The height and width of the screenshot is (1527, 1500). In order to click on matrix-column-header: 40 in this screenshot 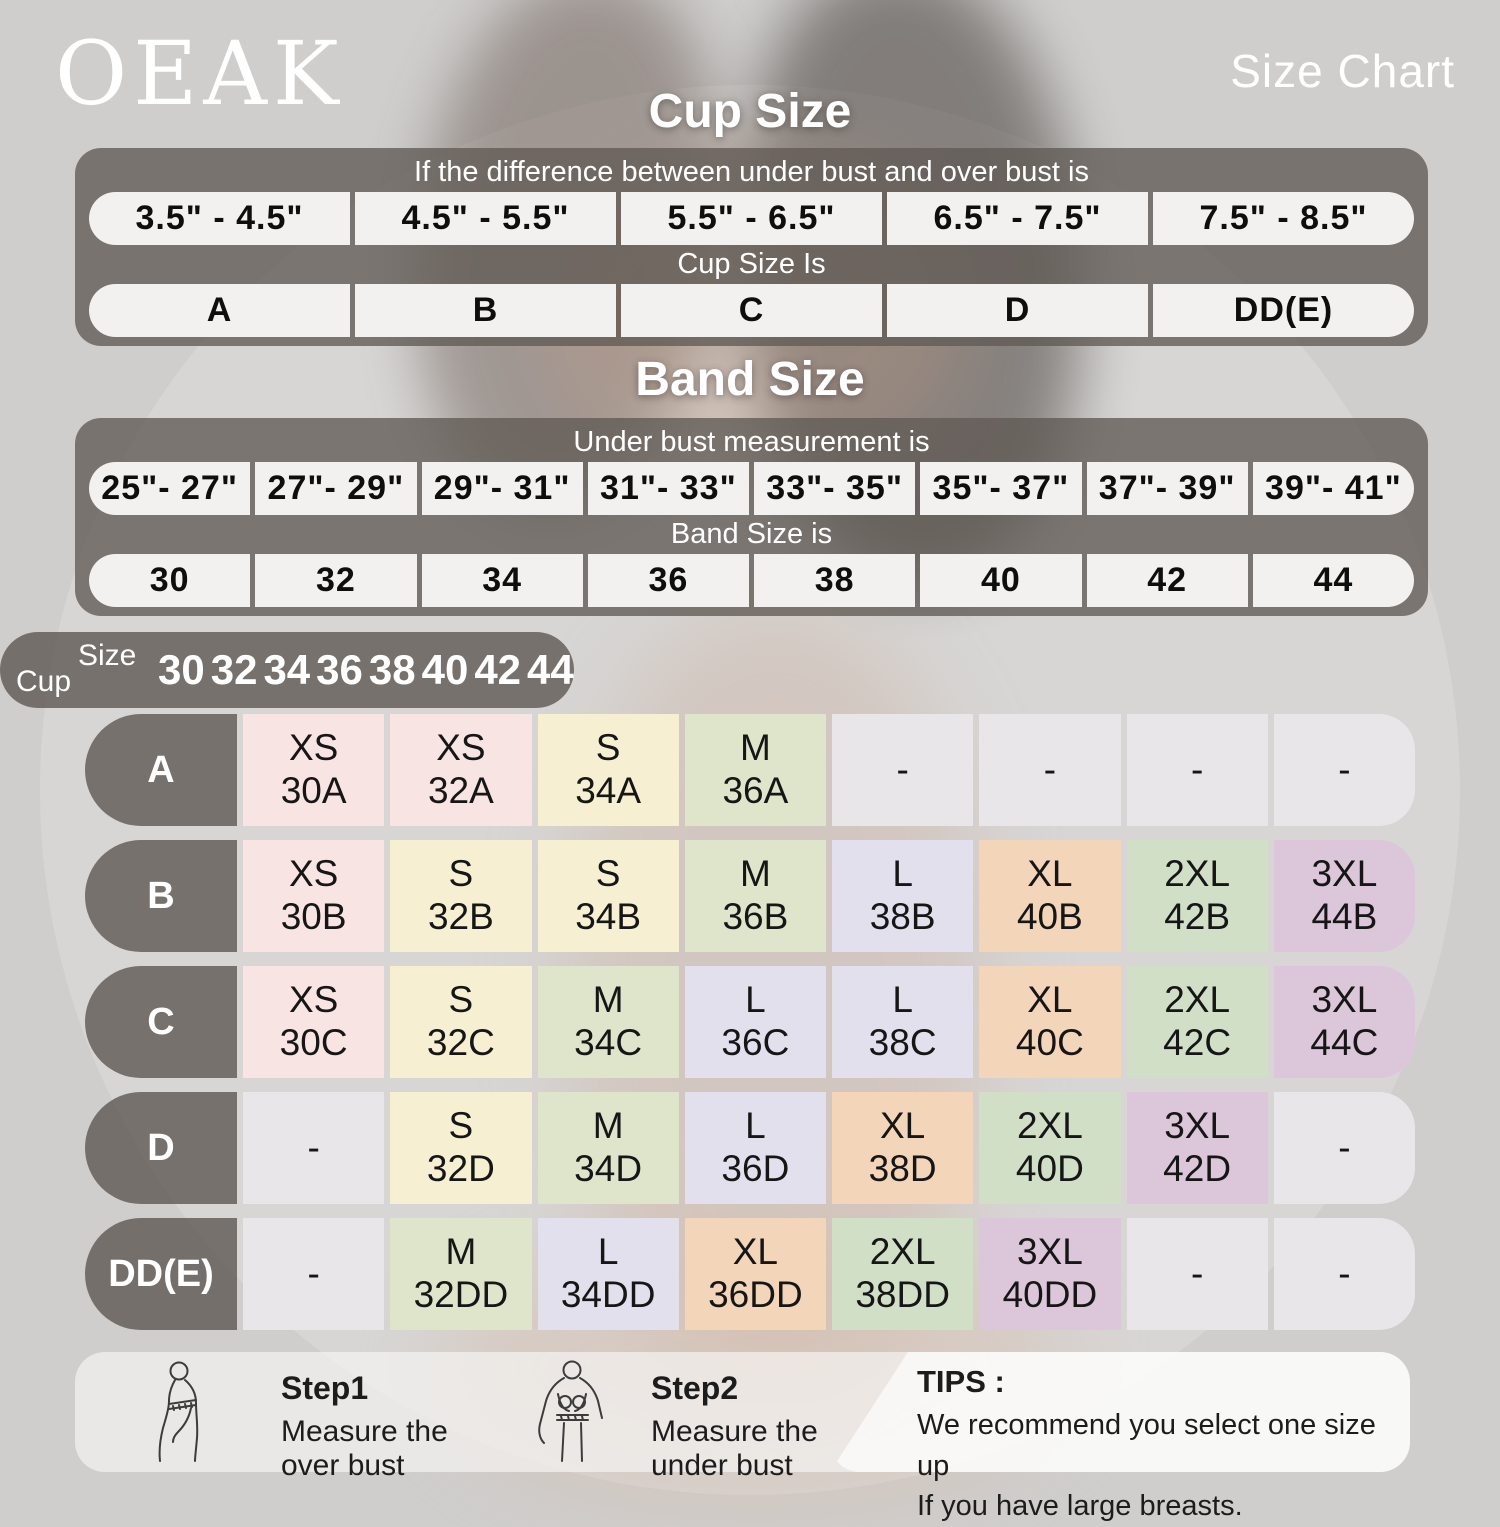, I will do `click(445, 669)`.